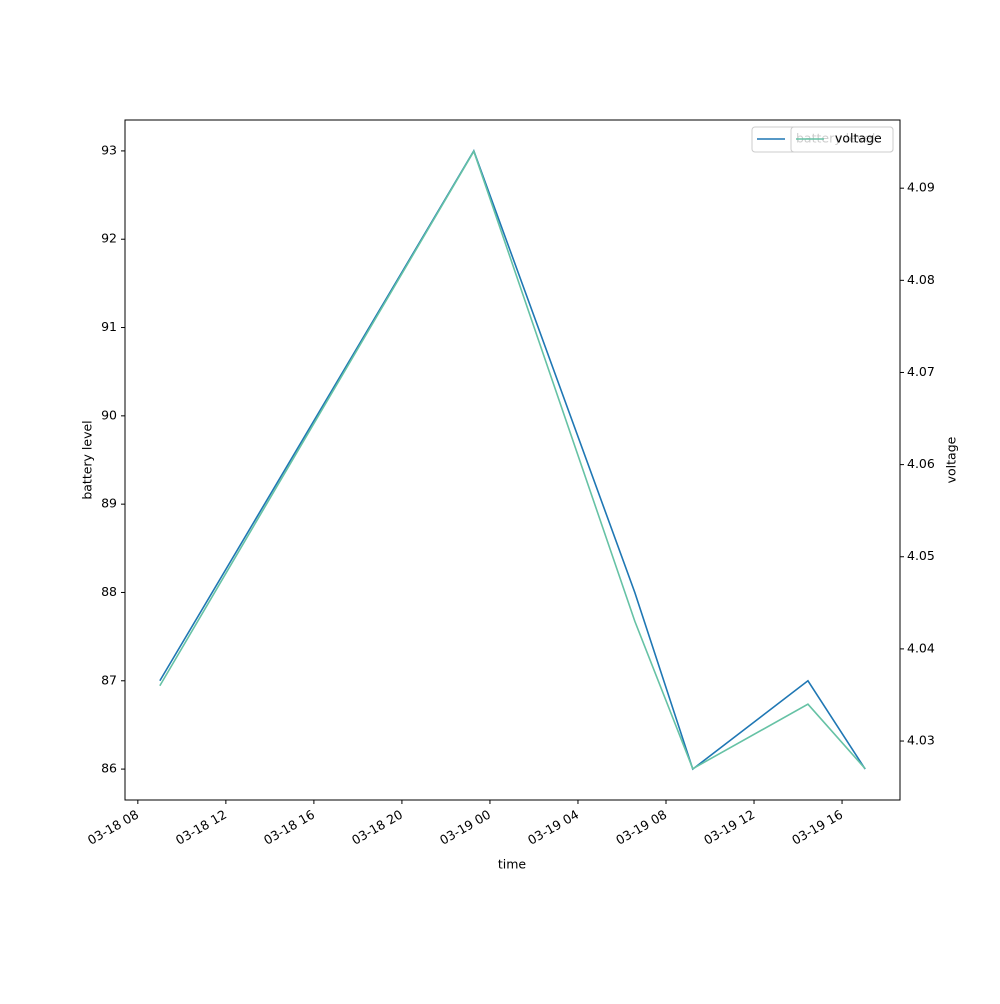  What do you see at coordinates (109, 679) in the screenshot?
I see `y-tick-label: 87` at bounding box center [109, 679].